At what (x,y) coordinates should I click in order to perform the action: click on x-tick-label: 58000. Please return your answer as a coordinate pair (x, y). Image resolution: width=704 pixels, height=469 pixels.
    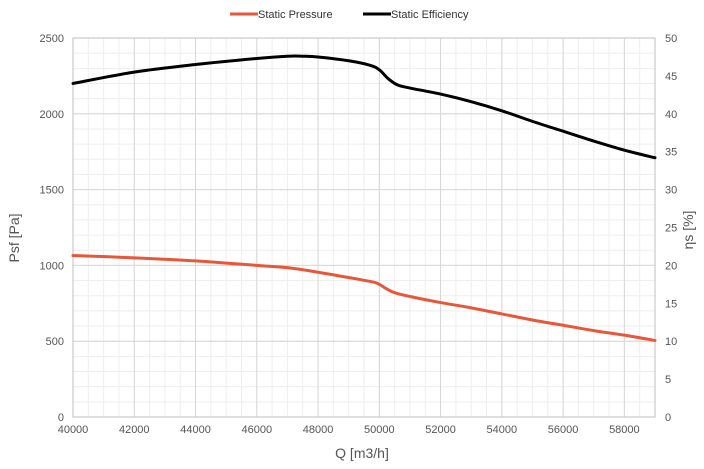
    Looking at the image, I should click on (624, 430).